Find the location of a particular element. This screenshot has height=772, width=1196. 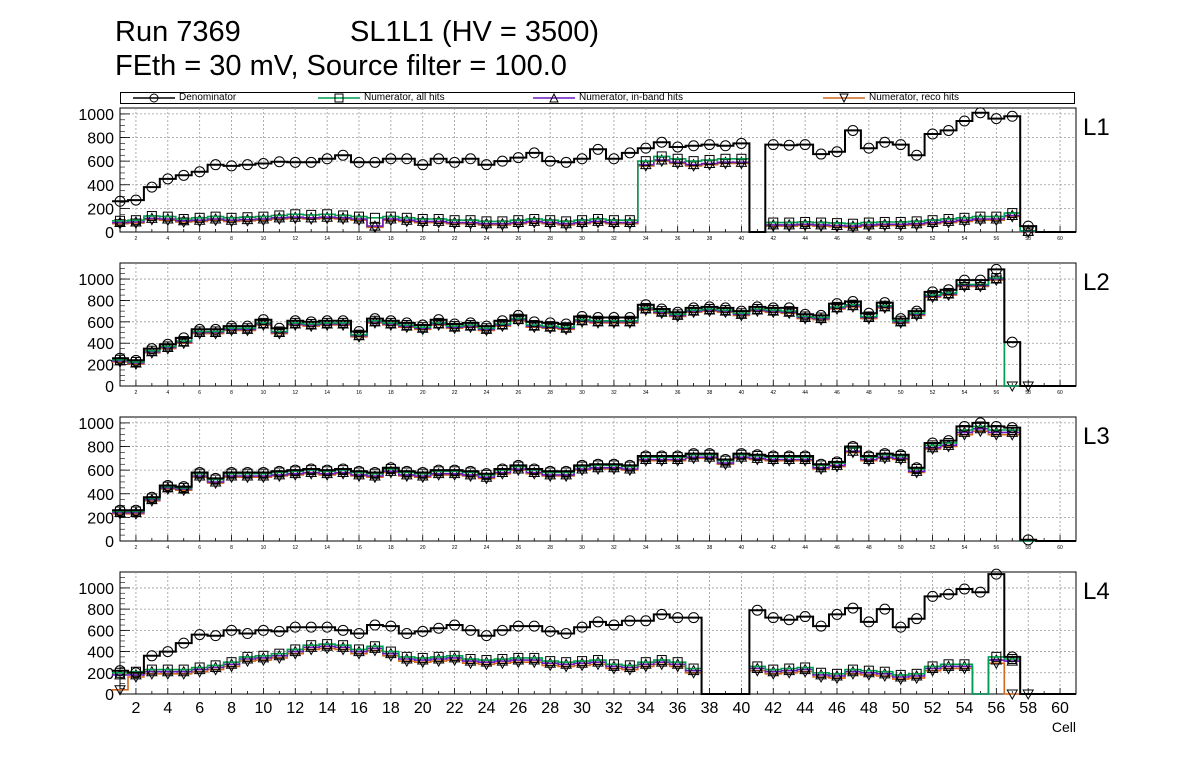

x-axis-label: Cell is located at coordinates (1064, 727).